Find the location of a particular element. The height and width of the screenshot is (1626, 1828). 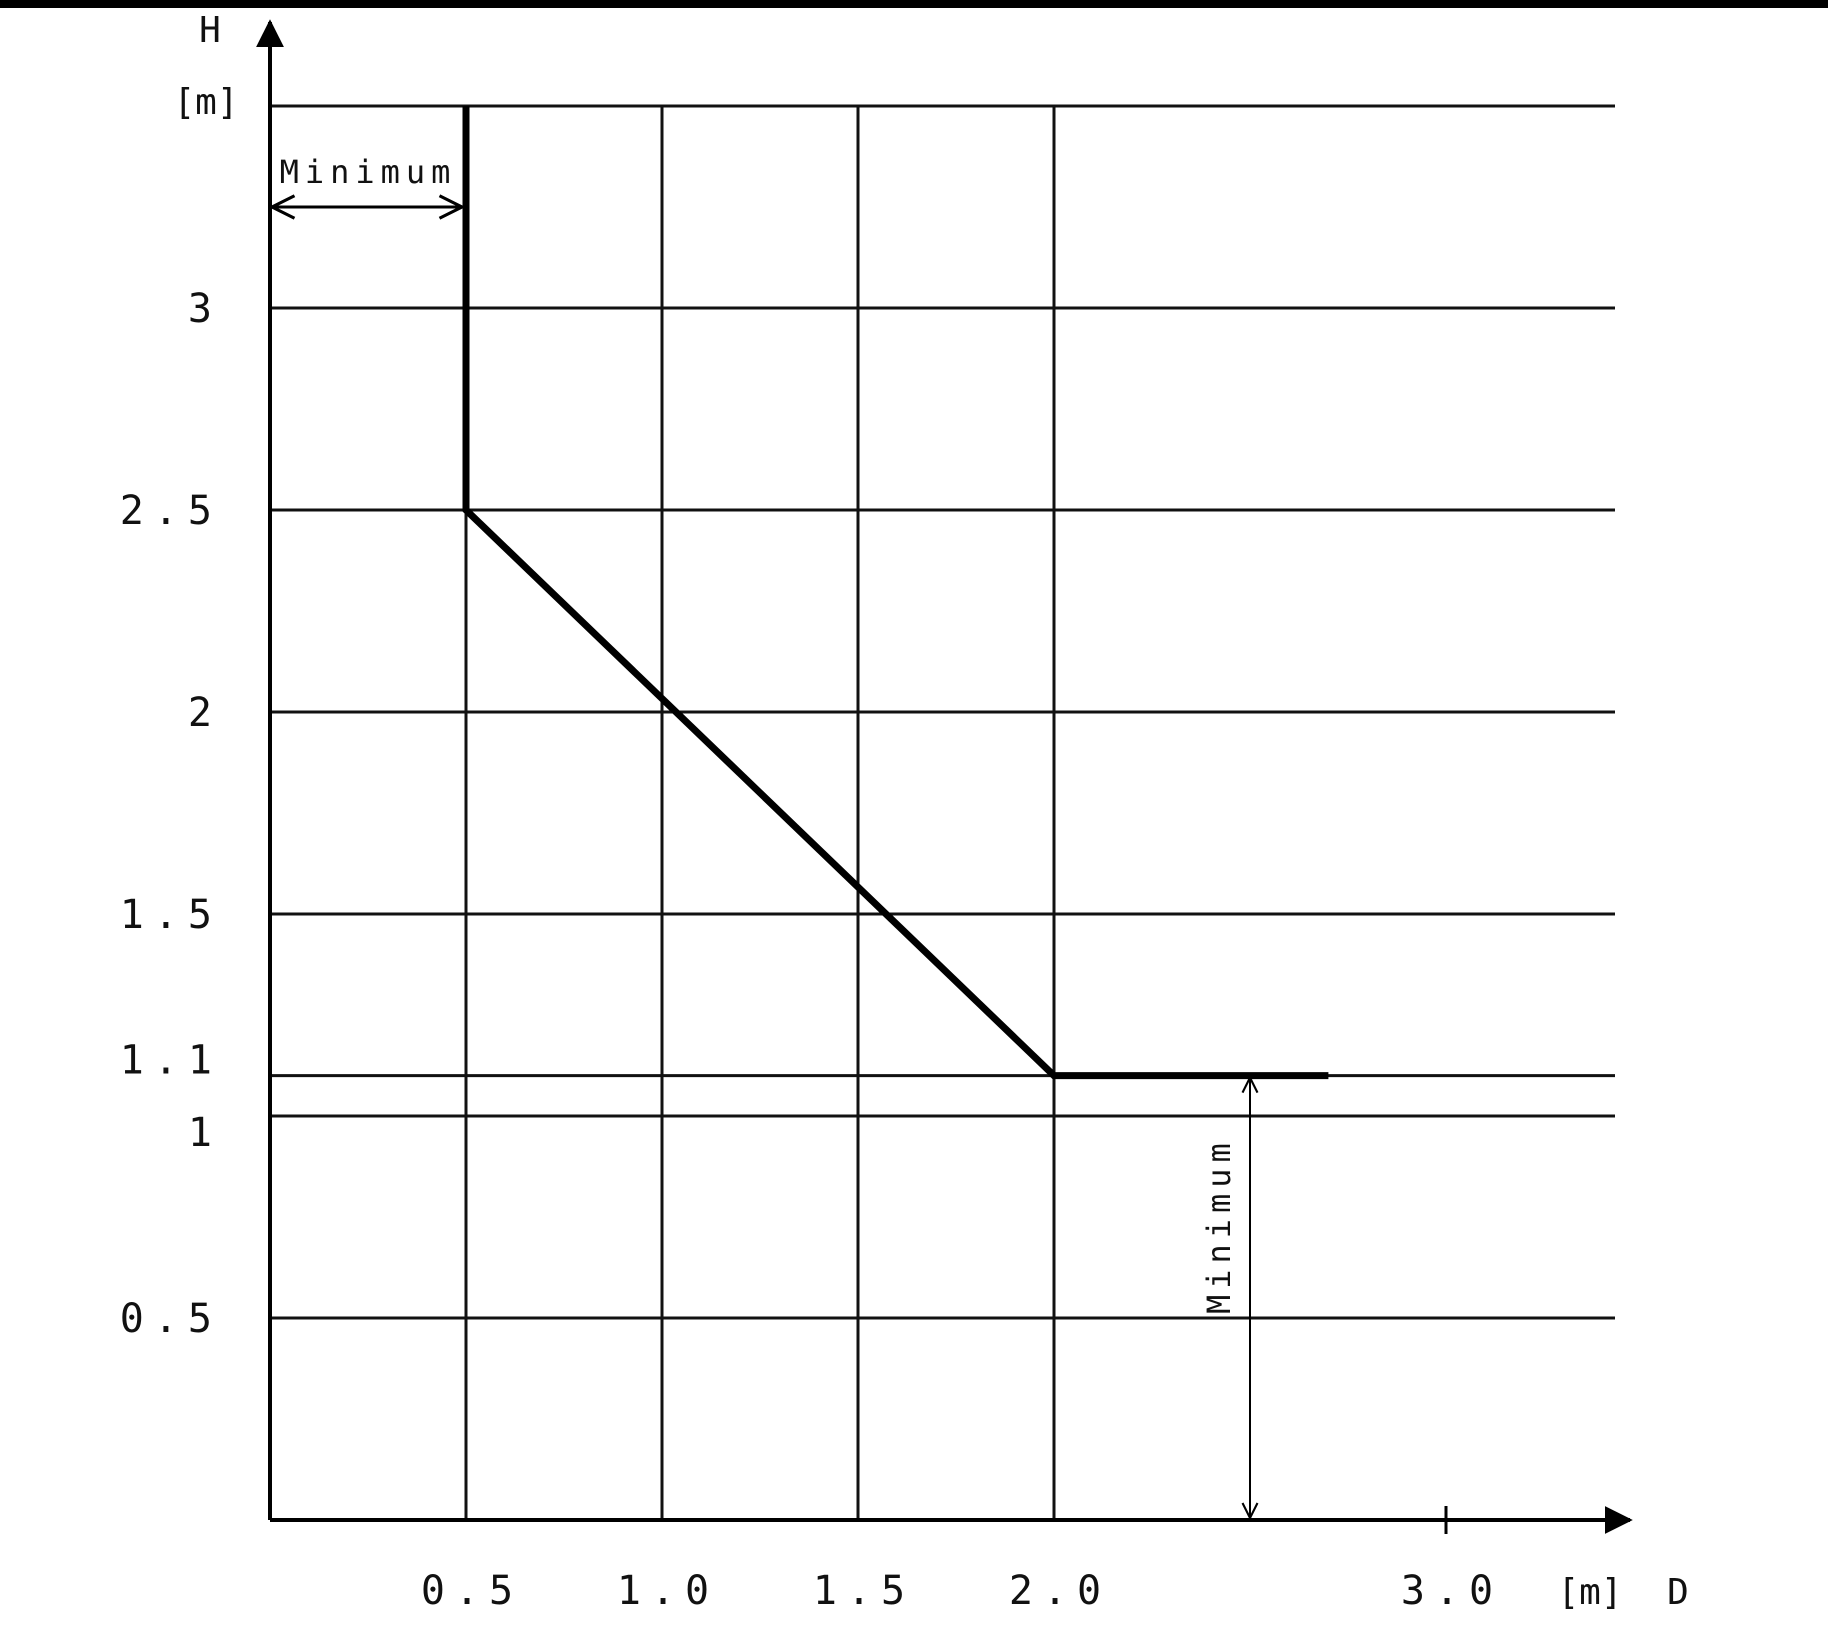

y-tick-label: 1.1 is located at coordinates (171, 1061).